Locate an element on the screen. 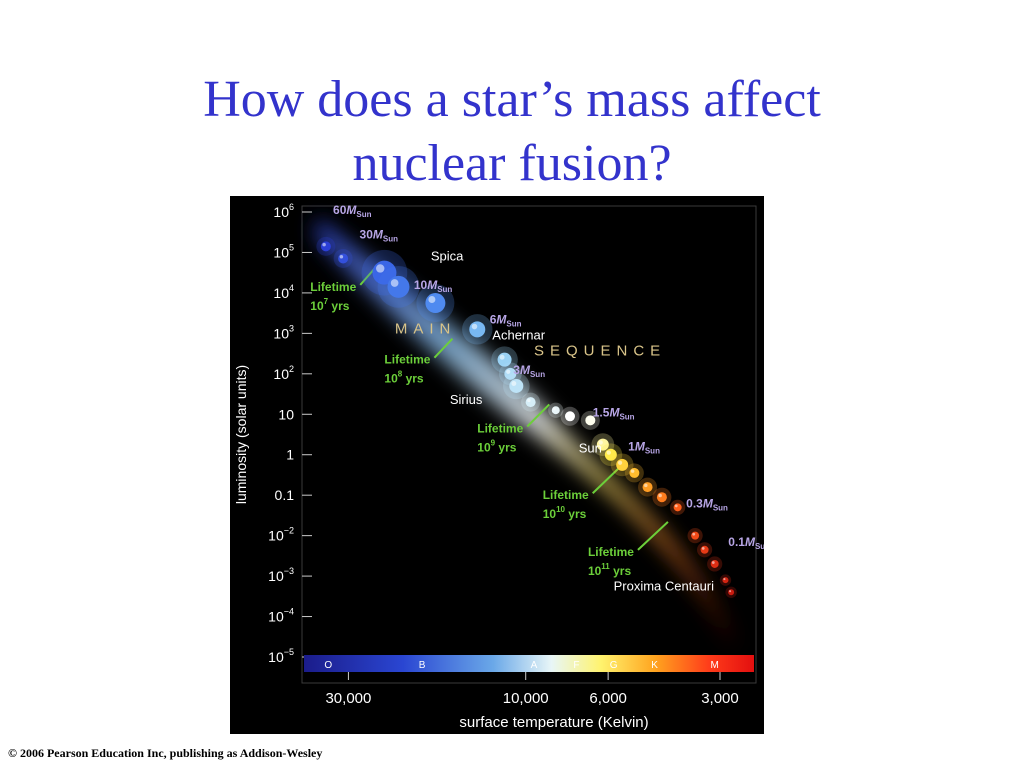  mass-value: 60 is located at coordinates (340, 210).